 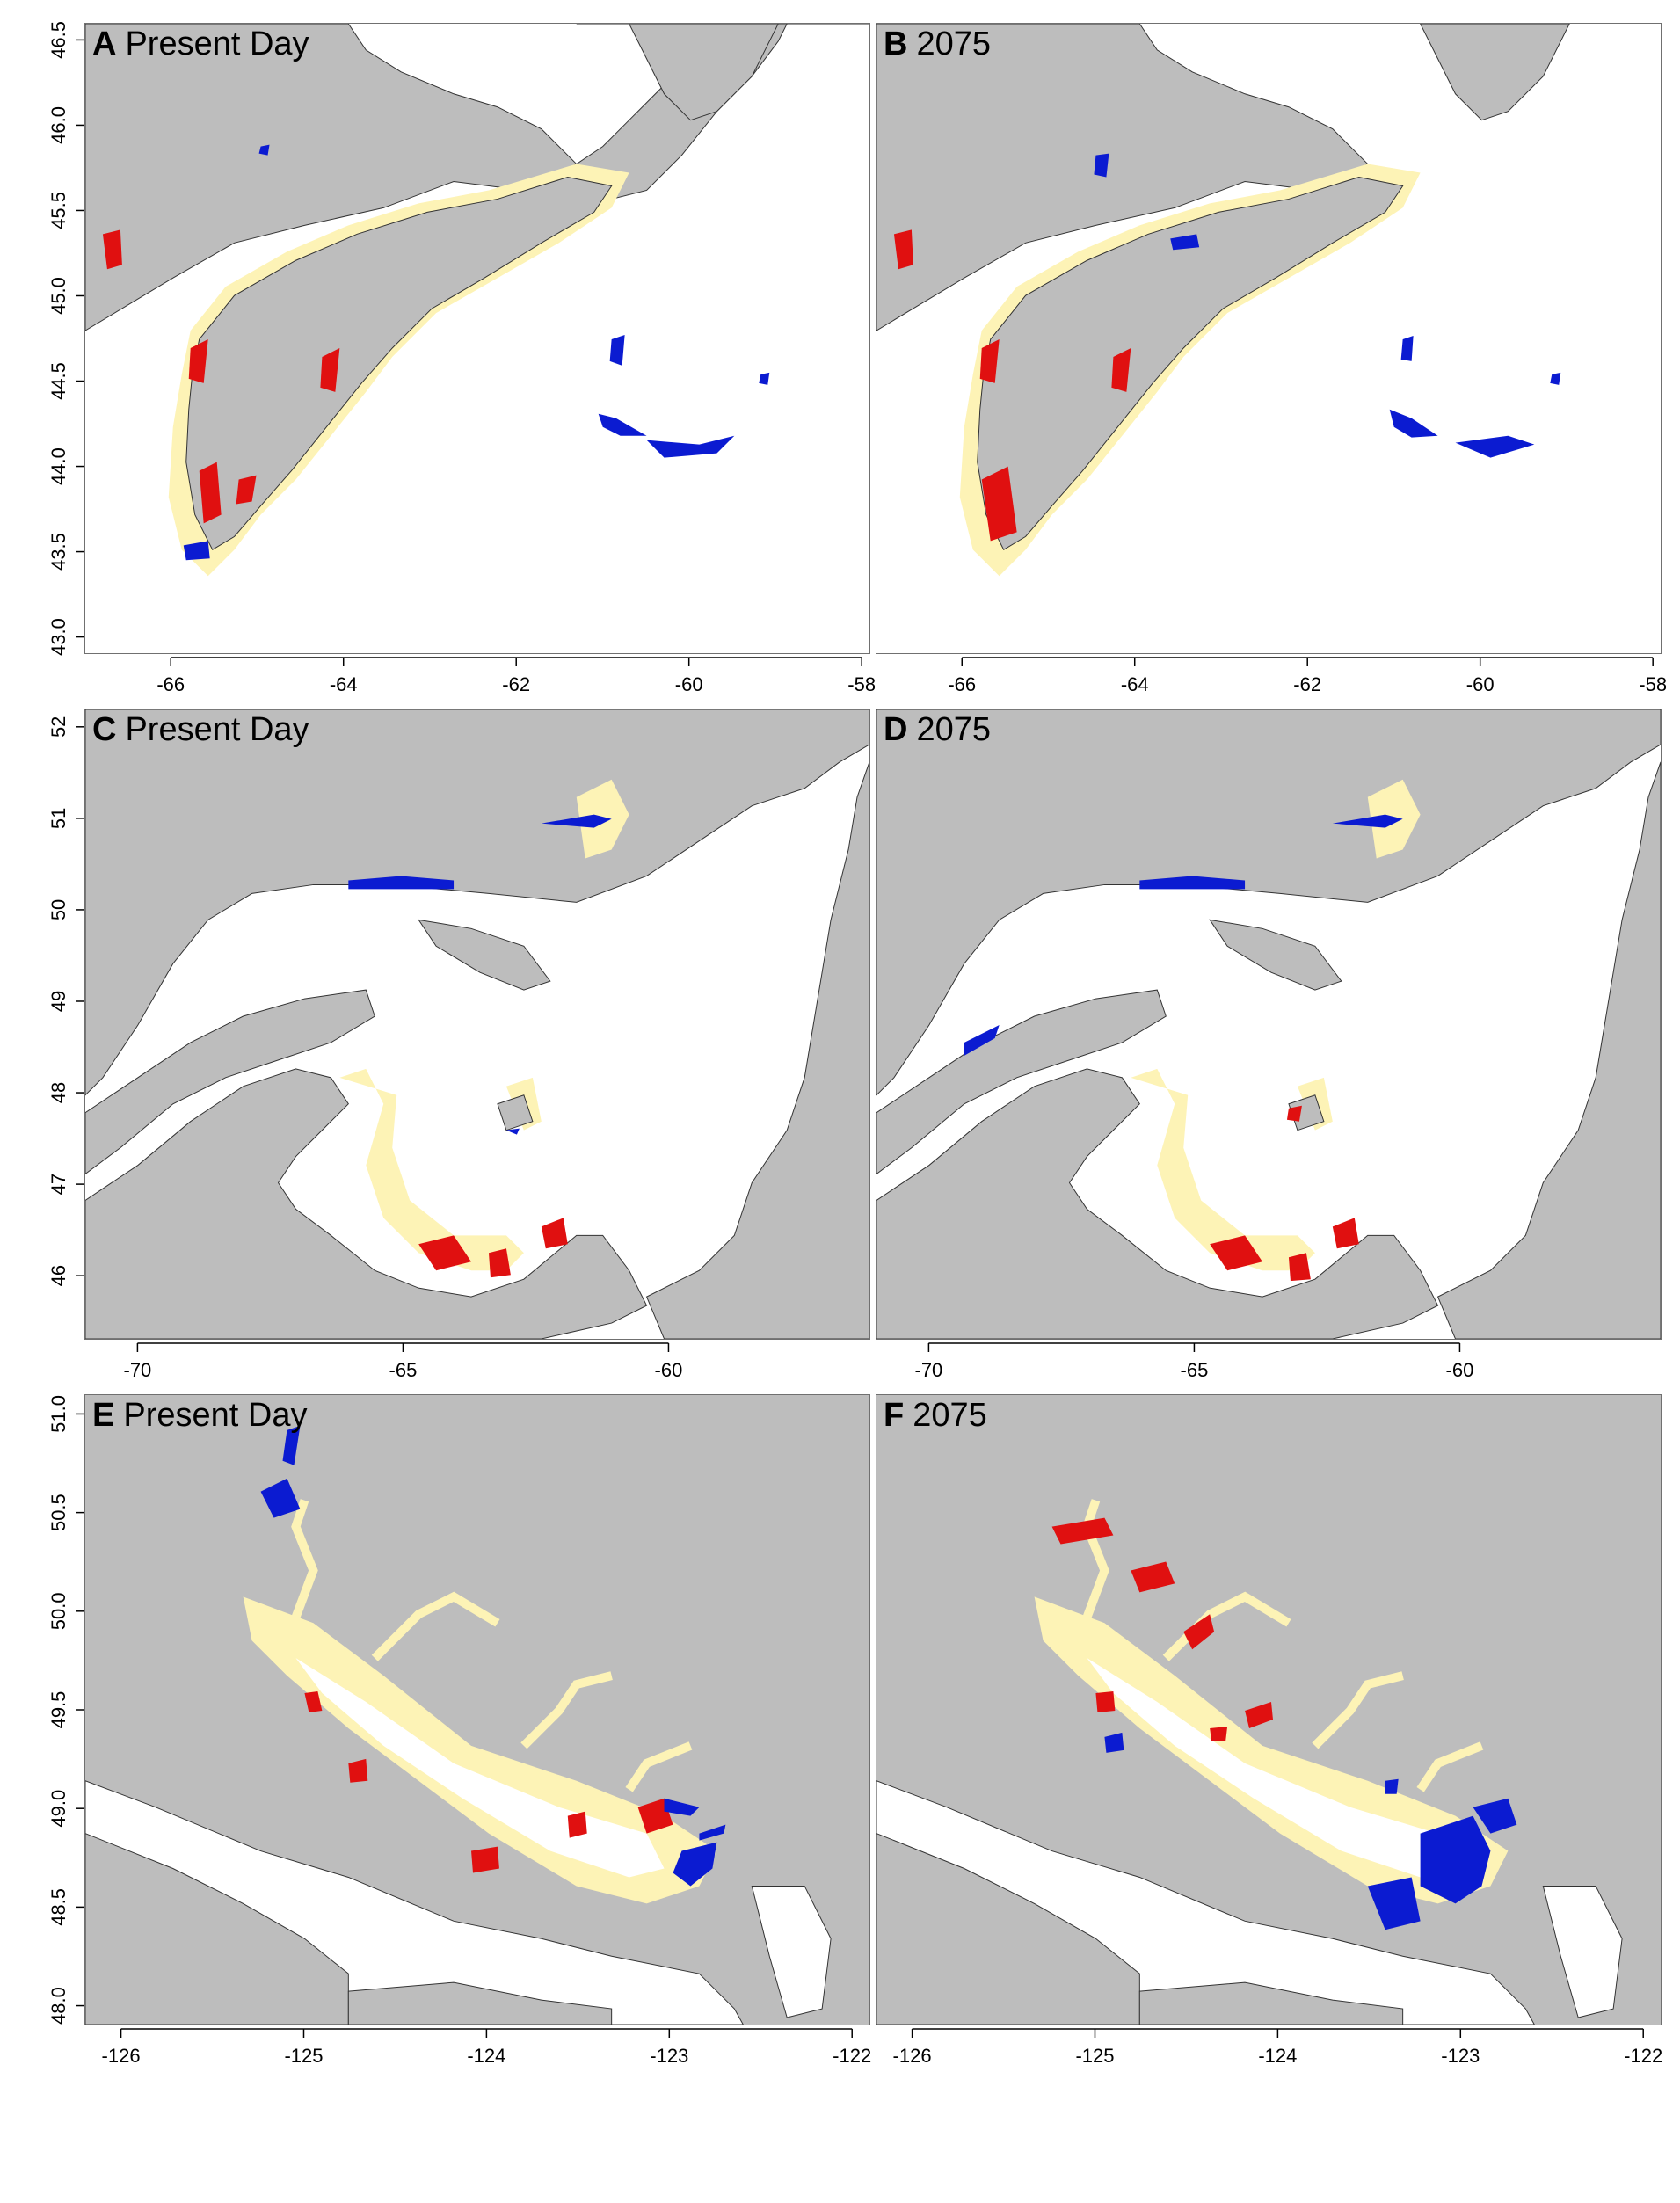 What do you see at coordinates (58, 1710) in the screenshot?
I see `y-tick-label: 49.5` at bounding box center [58, 1710].